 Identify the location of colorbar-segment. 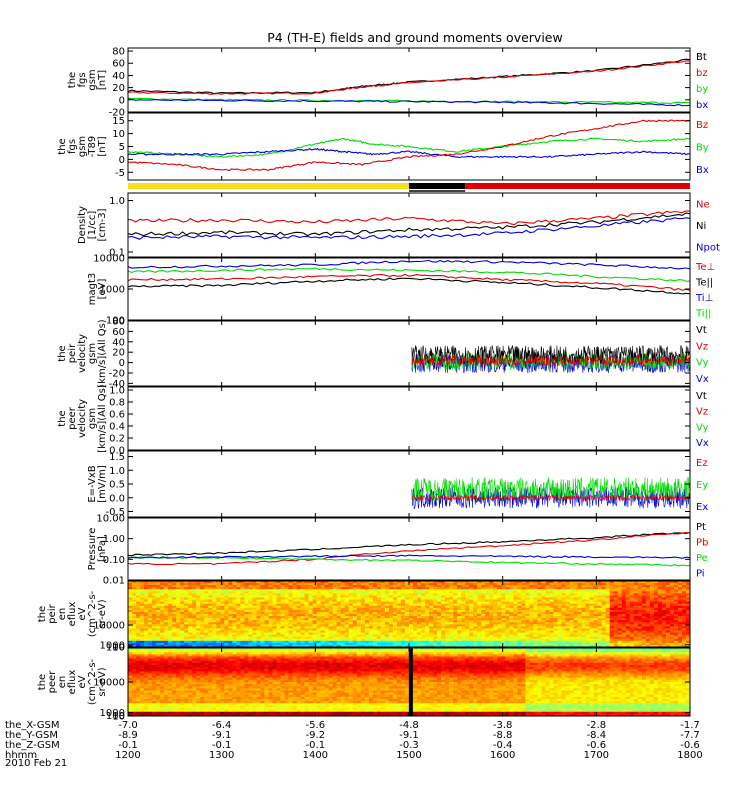
(702, 603).